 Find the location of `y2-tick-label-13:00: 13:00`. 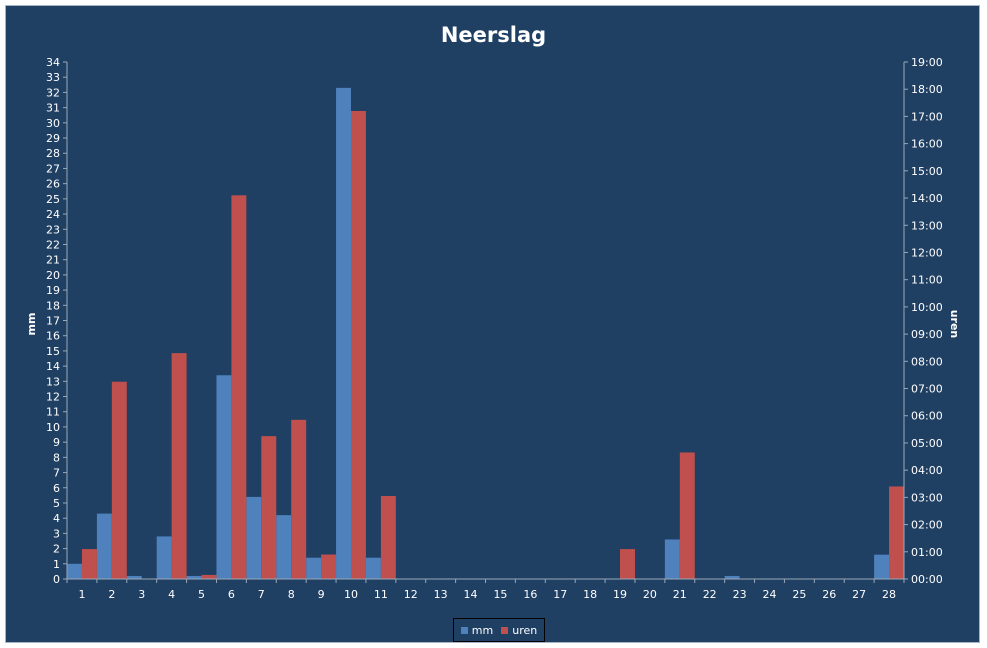

y2-tick-label-13:00: 13:00 is located at coordinates (927, 225).